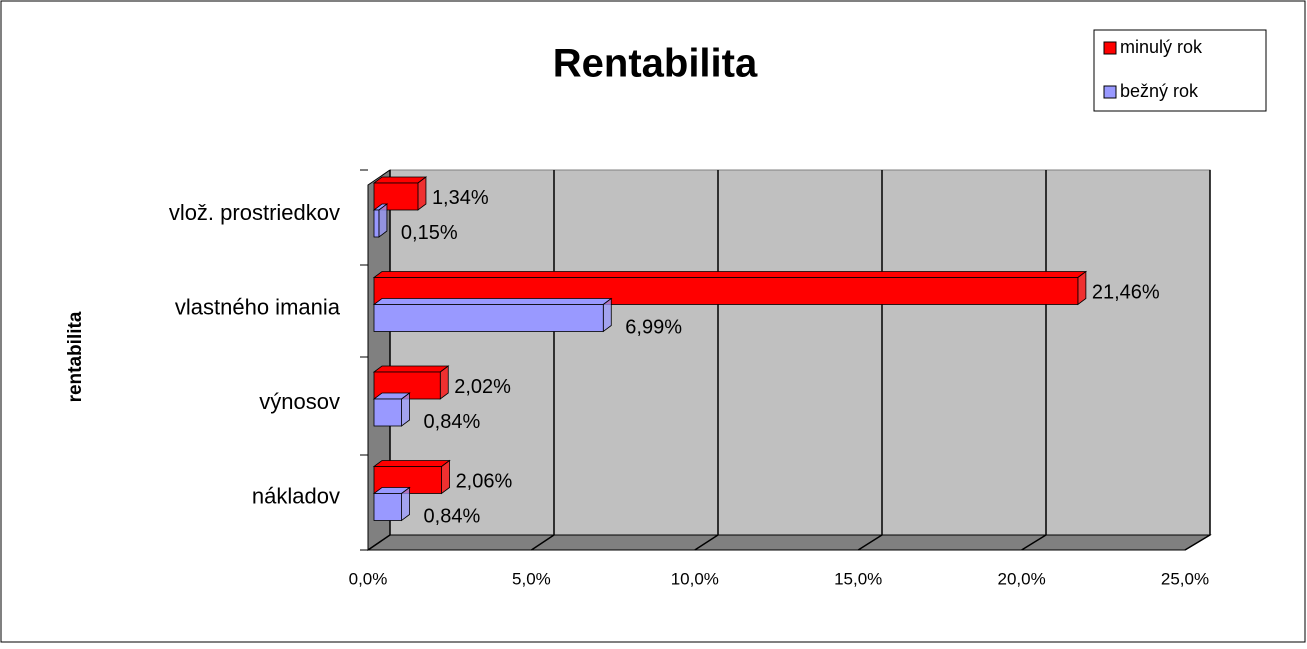 Image resolution: width=1307 pixels, height=649 pixels. What do you see at coordinates (429, 233) in the screenshot?
I see `value-label: 0,15%` at bounding box center [429, 233].